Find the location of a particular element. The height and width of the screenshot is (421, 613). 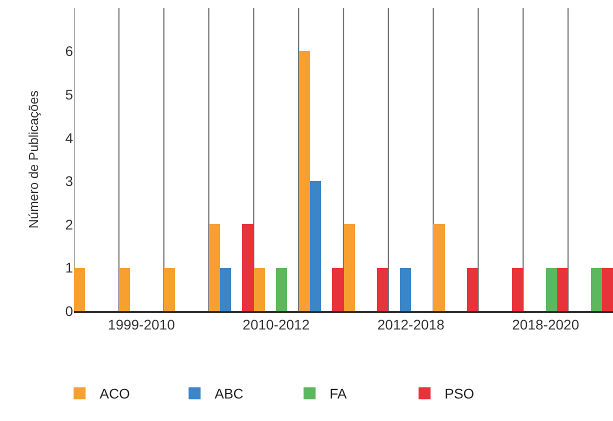

y-tick-label: 6 is located at coordinates (69, 51).